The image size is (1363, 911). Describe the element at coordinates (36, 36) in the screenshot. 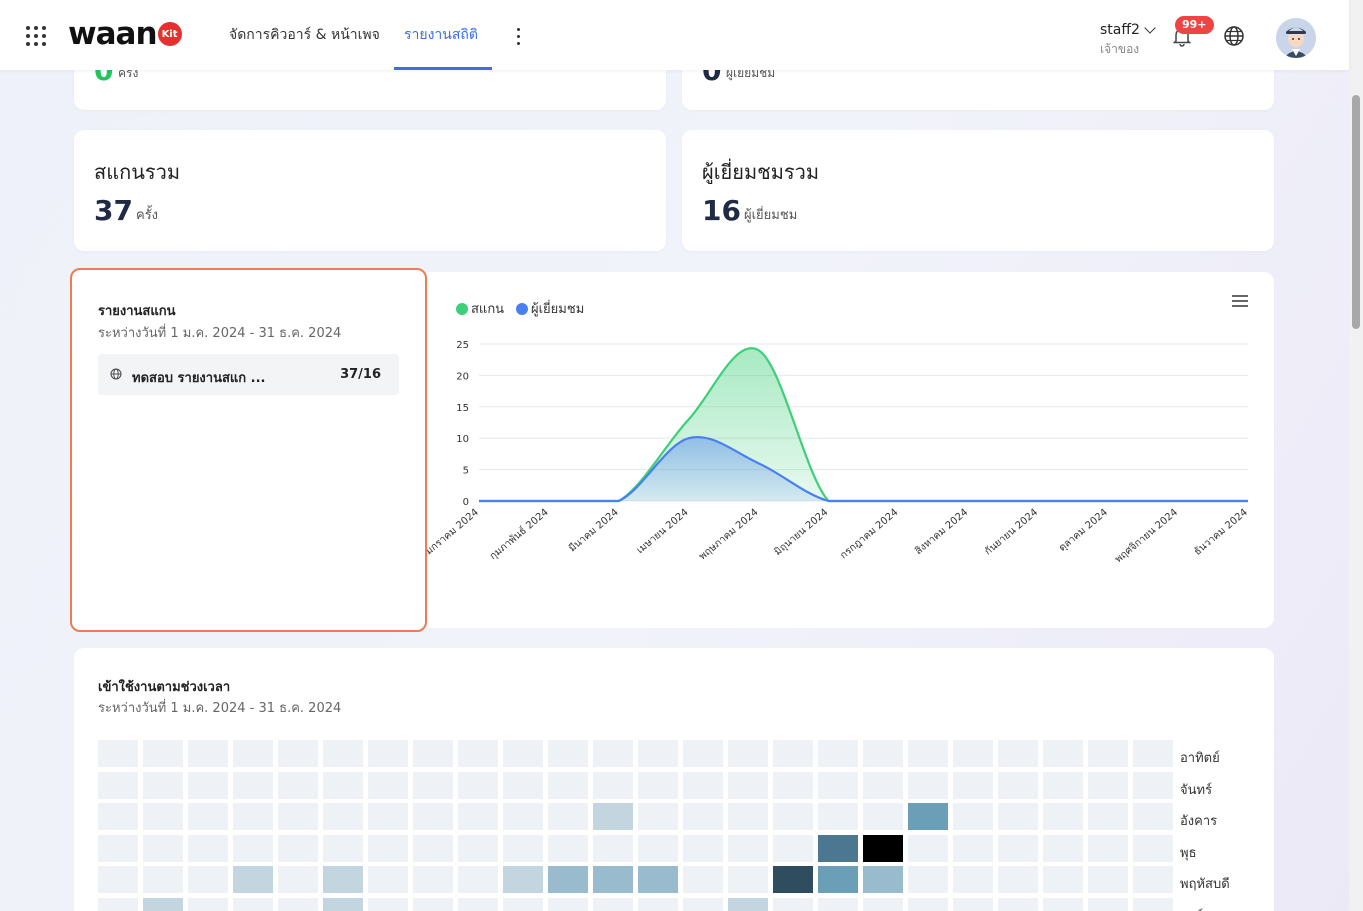

I see `apps-grid-icon` at that location.